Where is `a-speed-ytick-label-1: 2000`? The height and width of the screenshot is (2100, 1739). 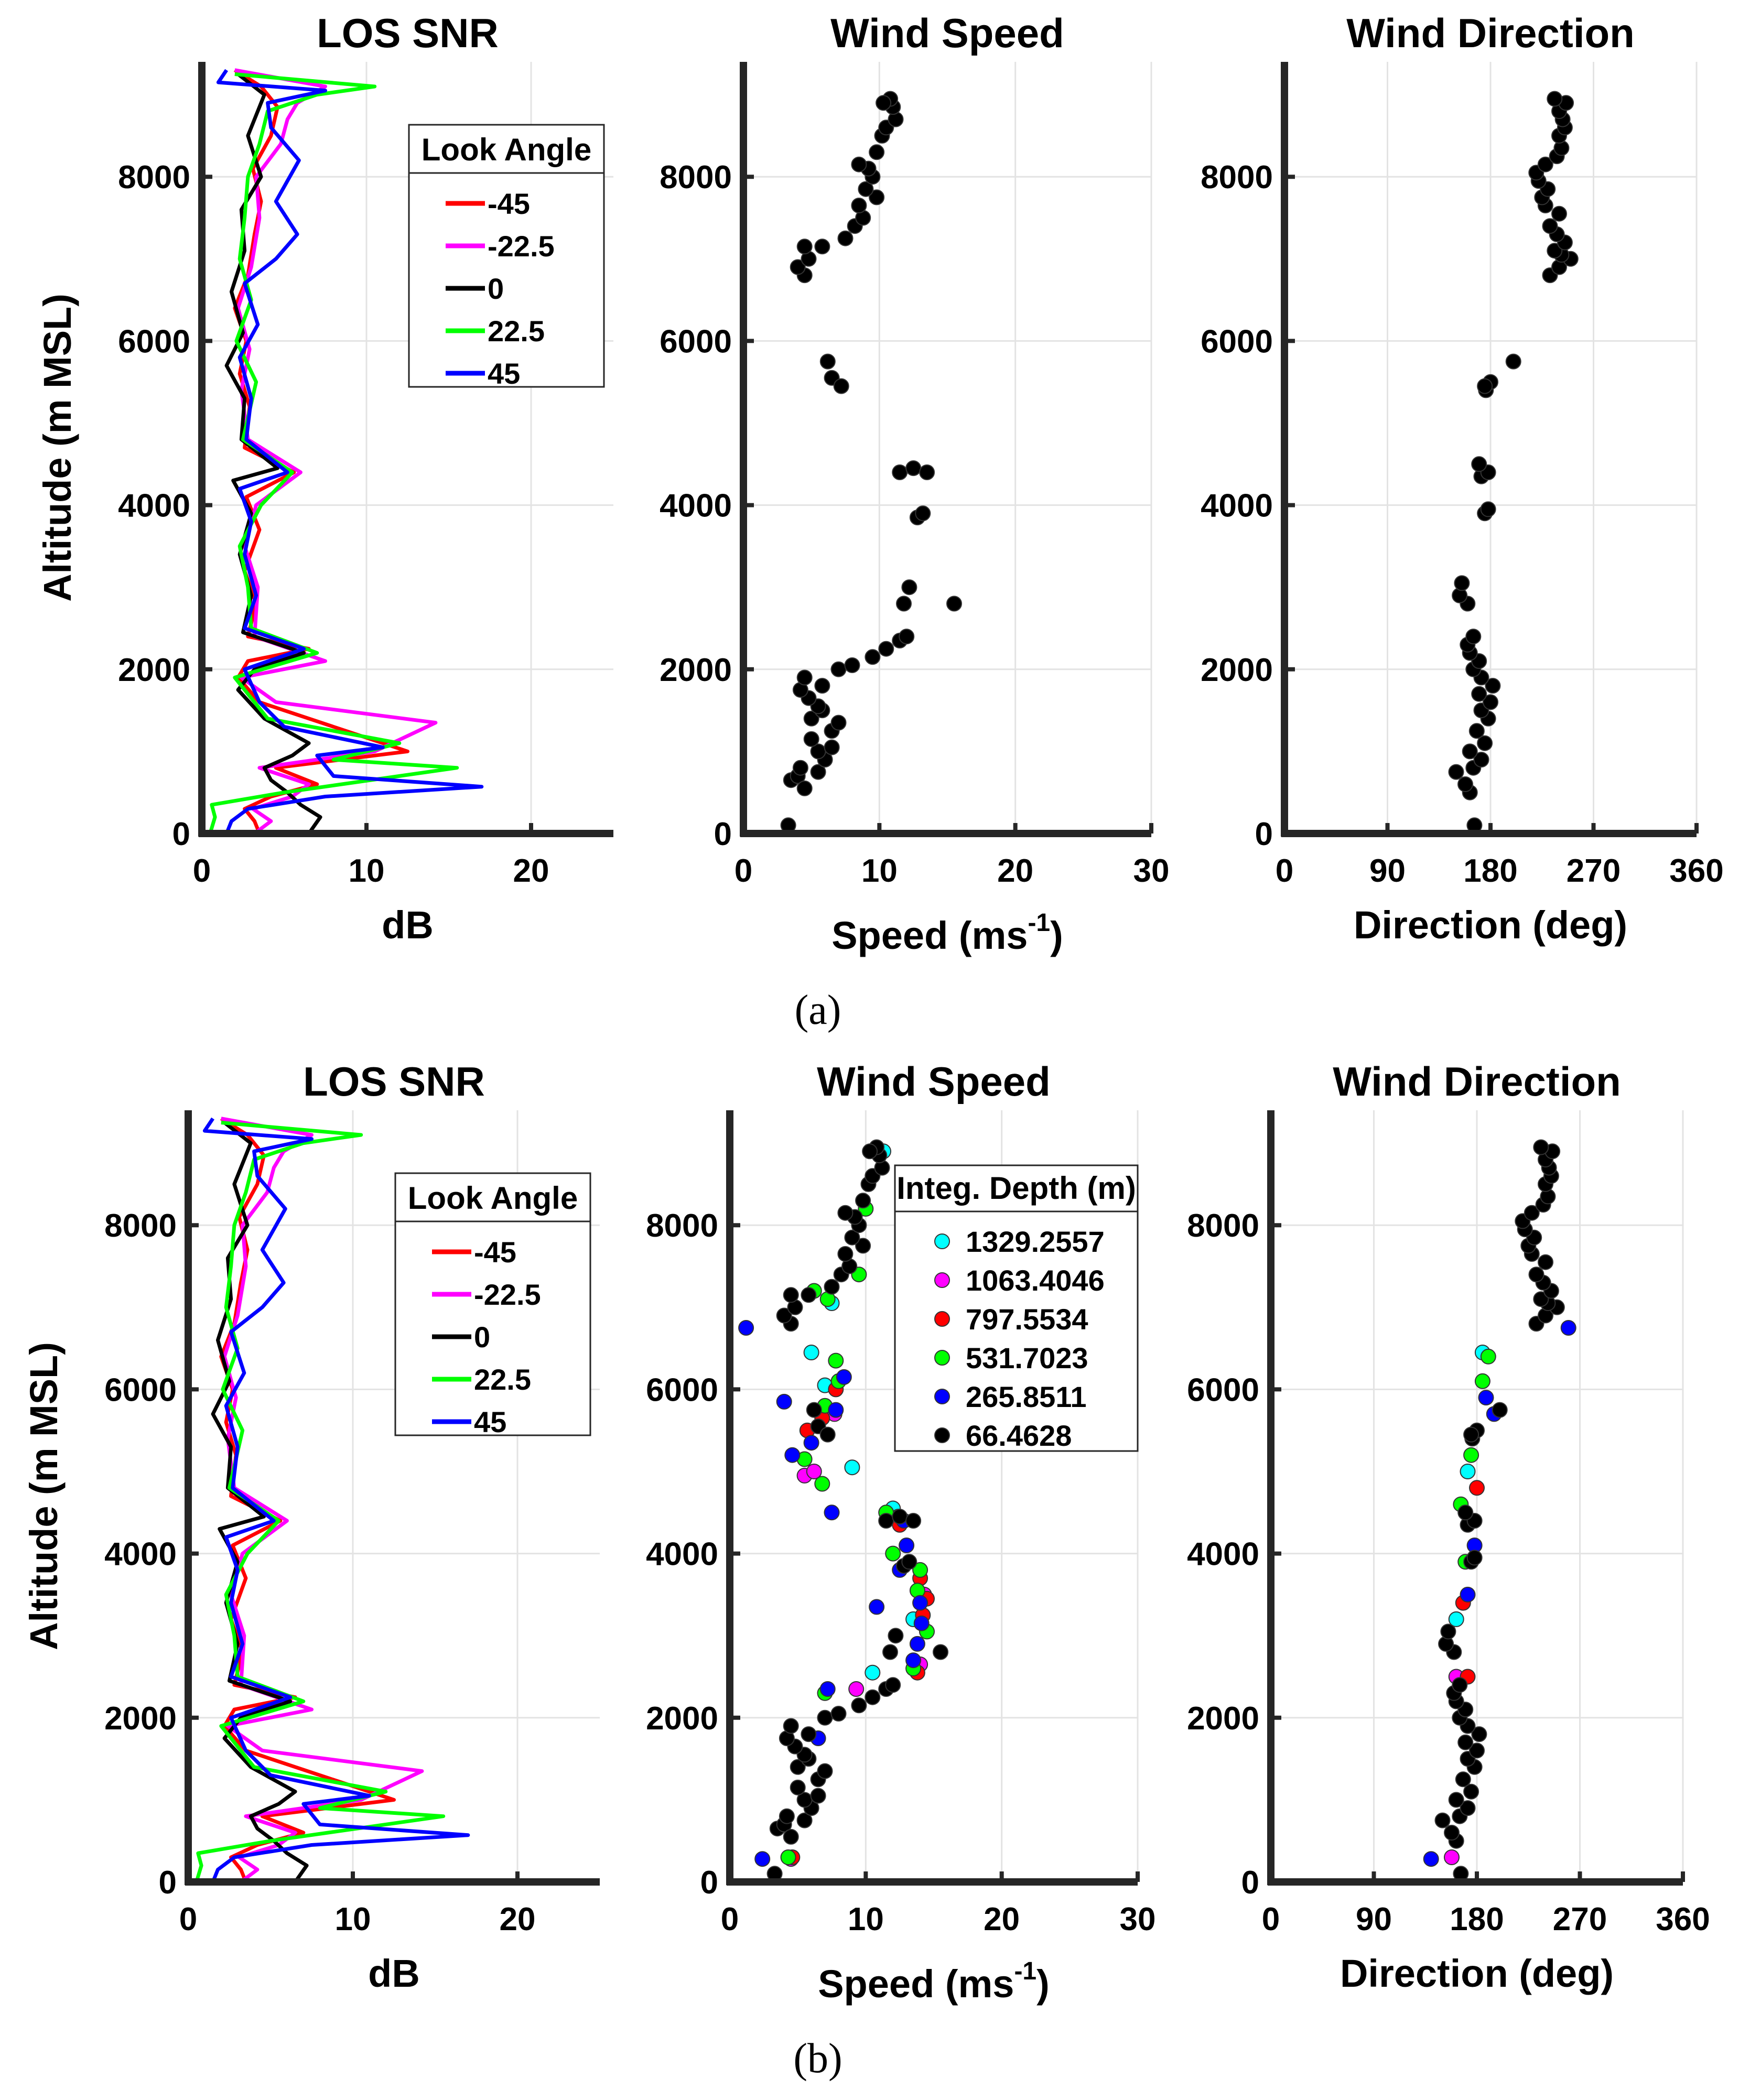
a-speed-ytick-label-1: 2000 is located at coordinates (696, 670).